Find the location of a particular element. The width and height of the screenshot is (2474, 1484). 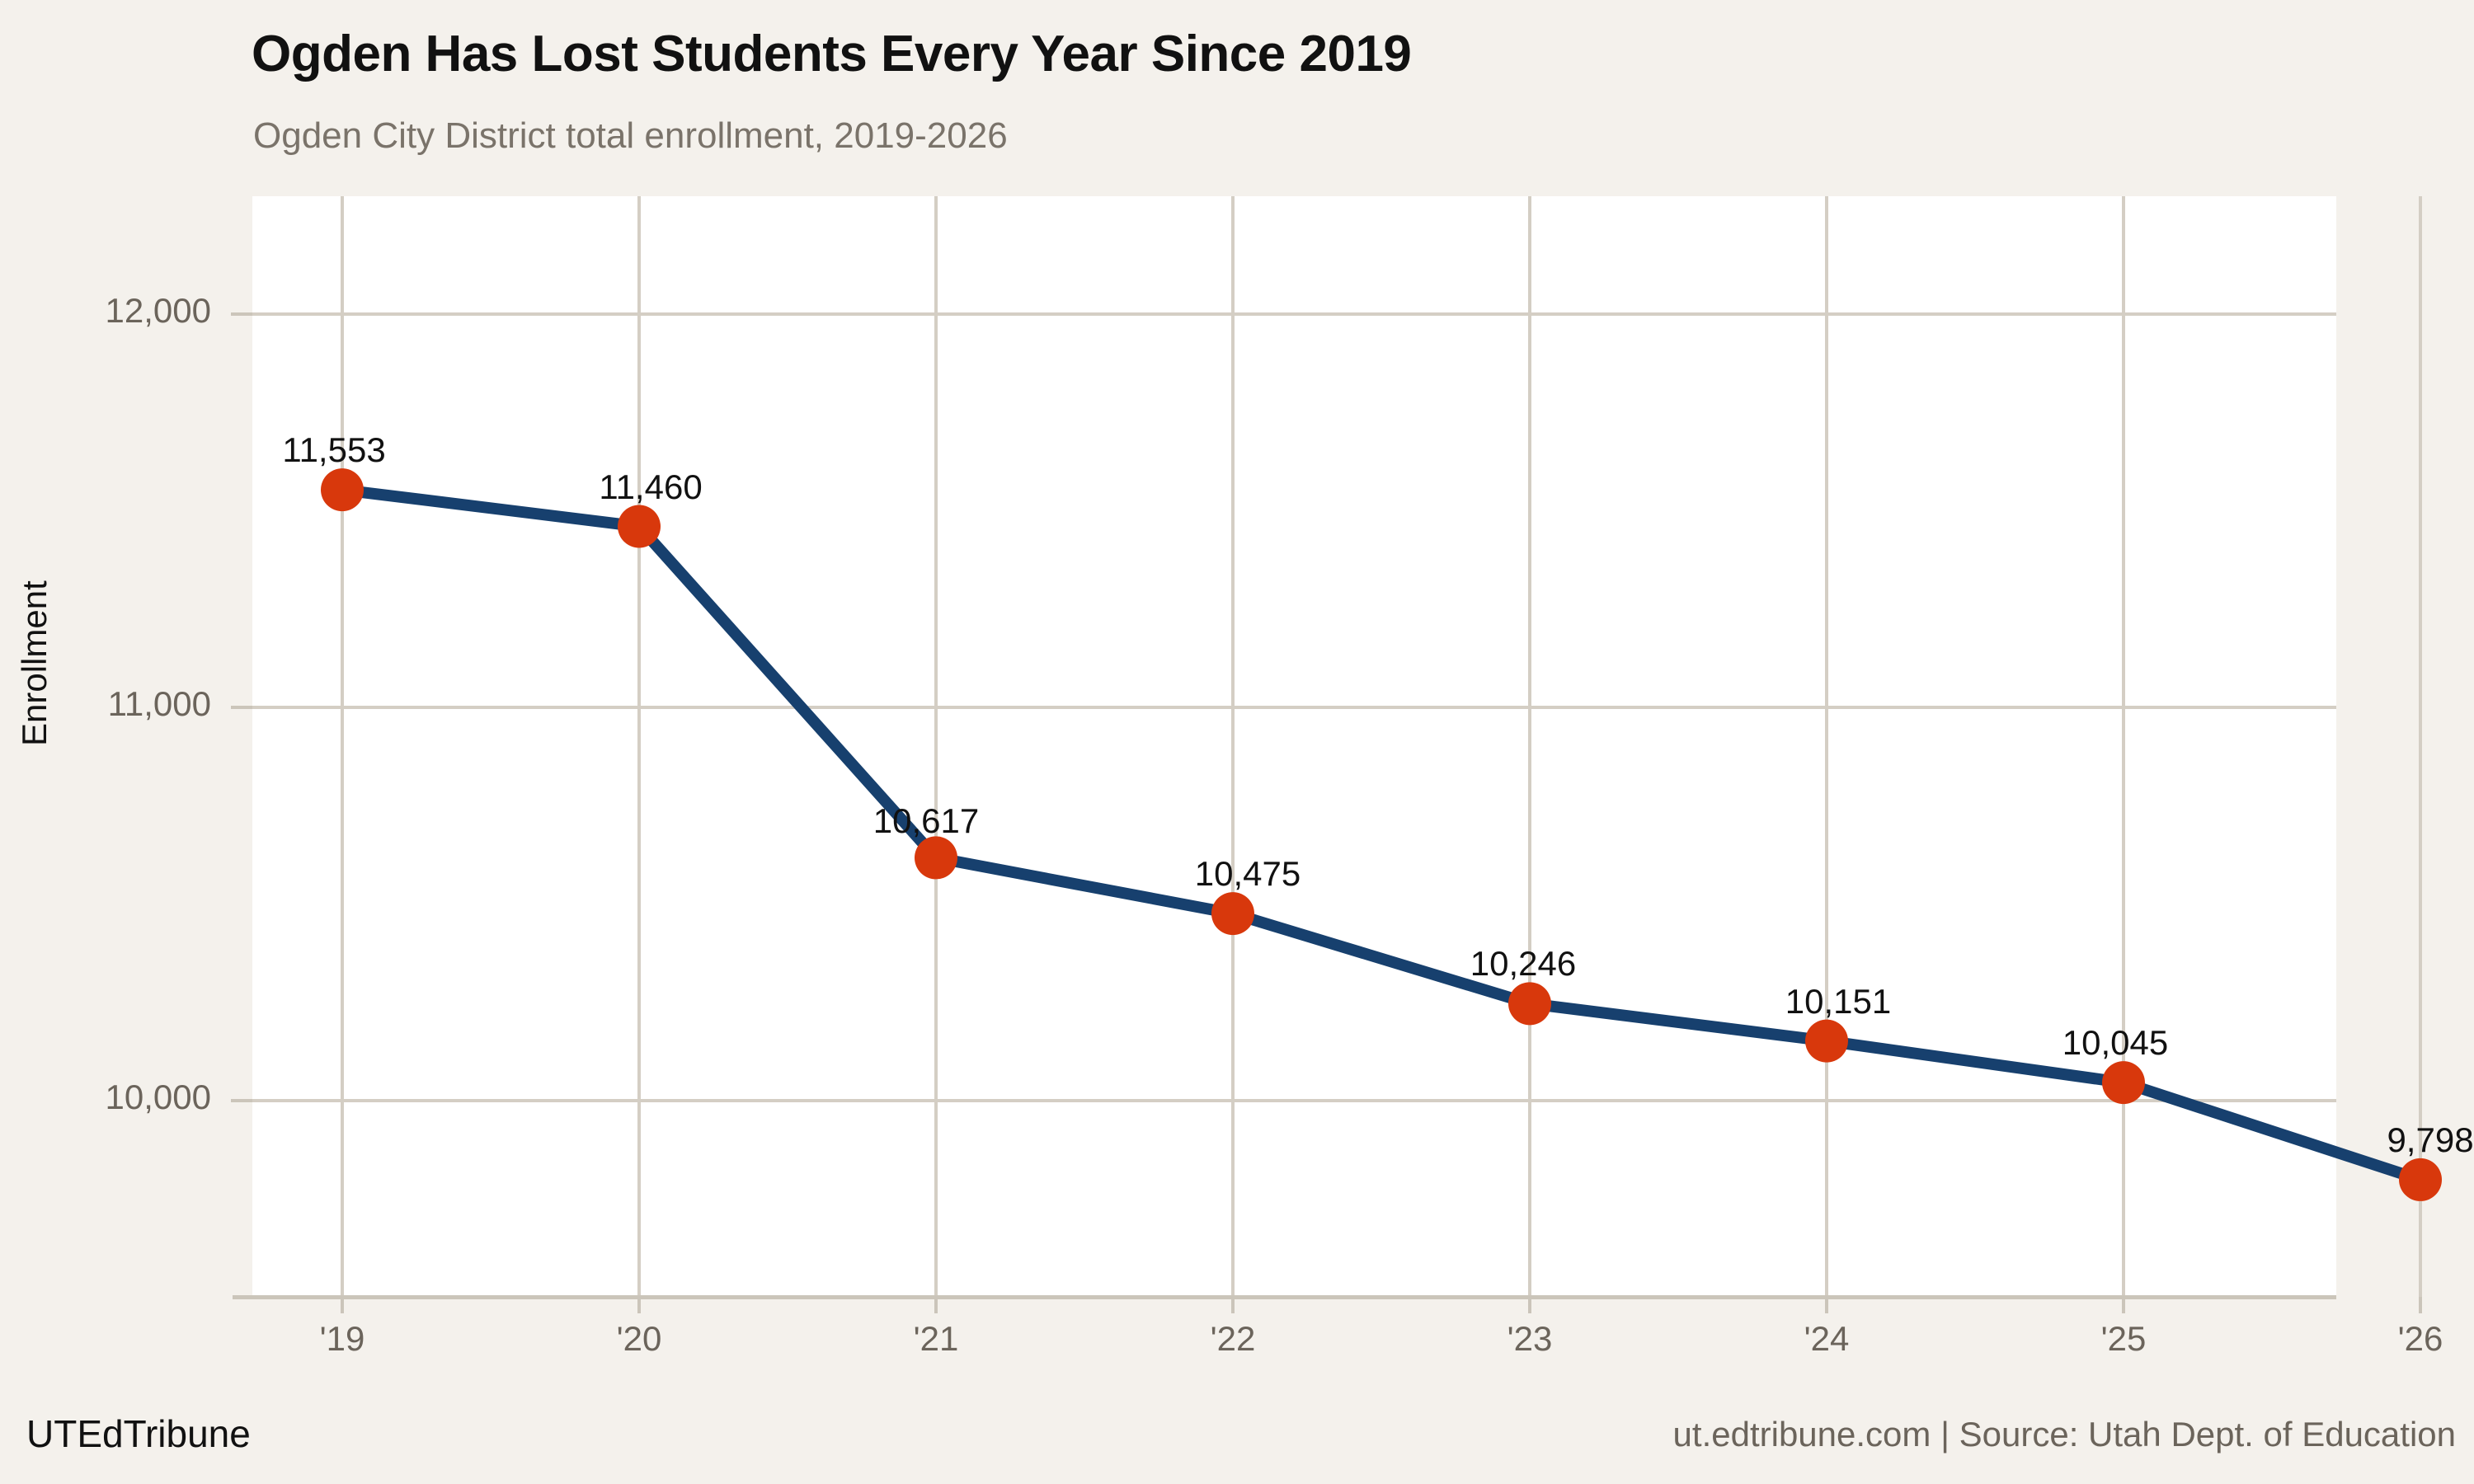

x-axis-tick-label: '21 is located at coordinates (936, 1338).